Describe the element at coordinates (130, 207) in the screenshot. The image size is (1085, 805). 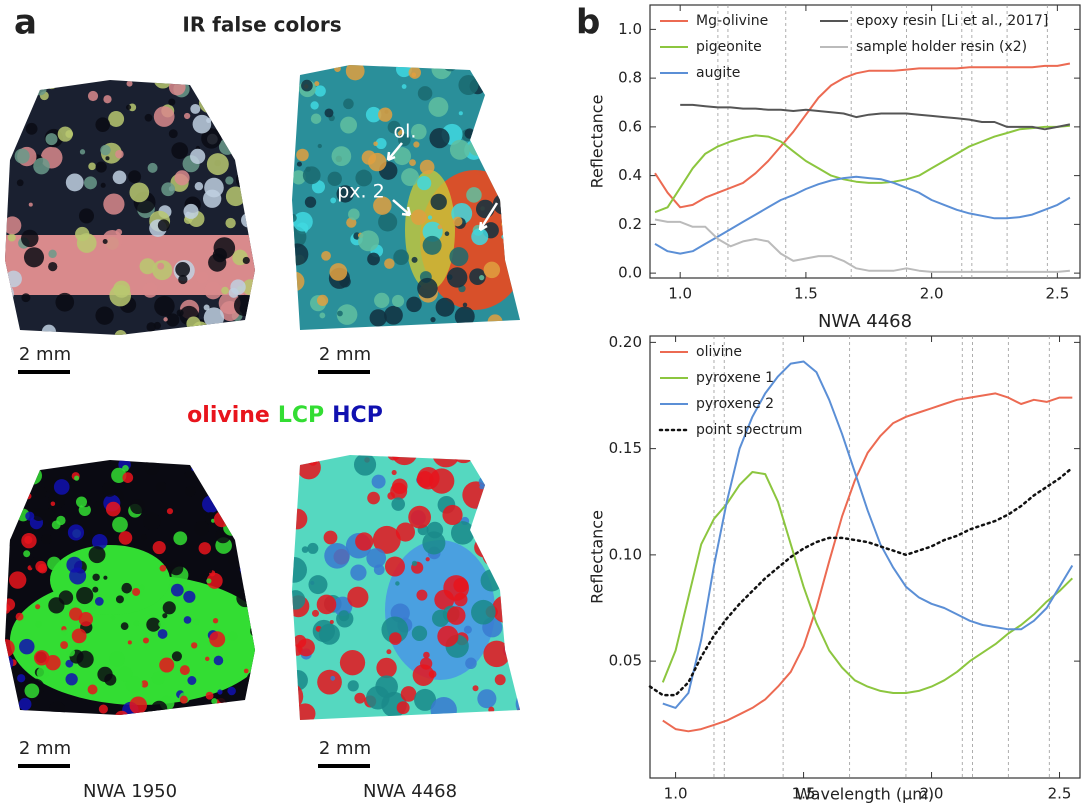
I see `sample-image` at that location.